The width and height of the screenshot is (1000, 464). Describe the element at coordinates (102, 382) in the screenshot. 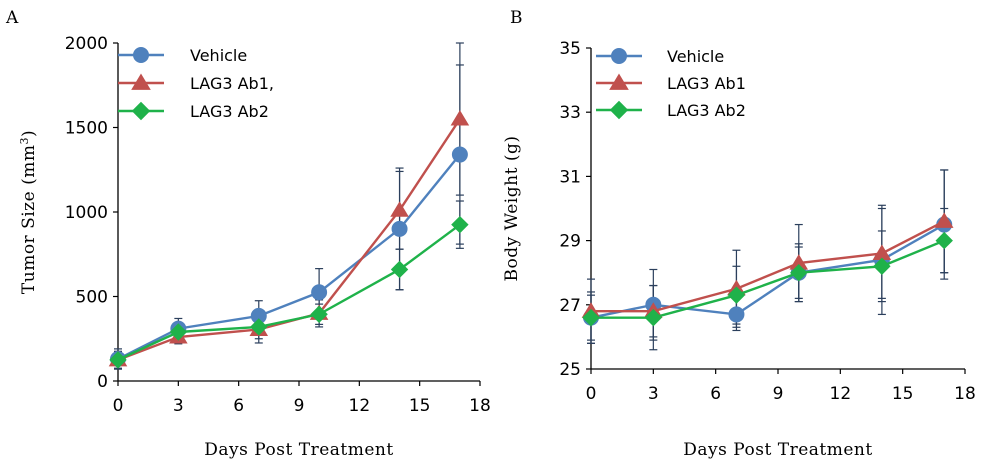

I see `y-tick-label: 0` at that location.